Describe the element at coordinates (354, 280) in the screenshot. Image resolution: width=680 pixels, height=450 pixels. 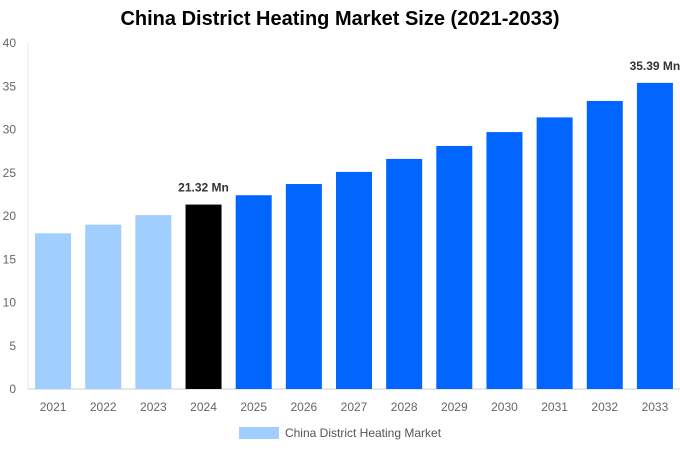
I see `bar-2027` at that location.